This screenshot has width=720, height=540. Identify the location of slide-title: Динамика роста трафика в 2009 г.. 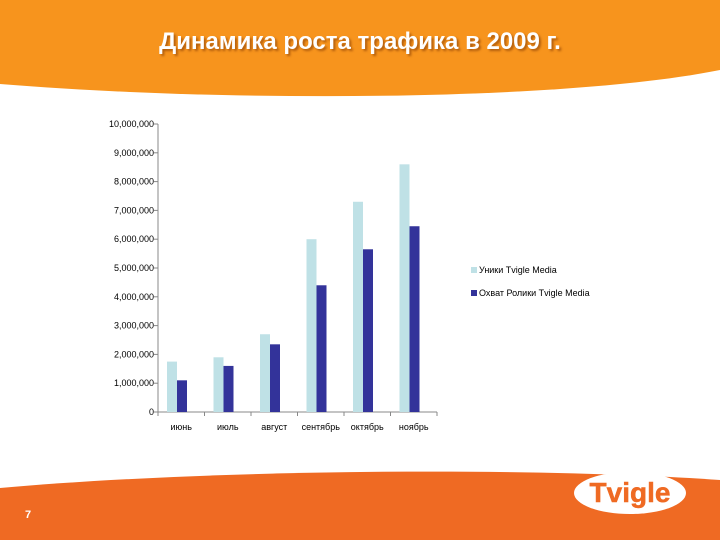
(360, 41).